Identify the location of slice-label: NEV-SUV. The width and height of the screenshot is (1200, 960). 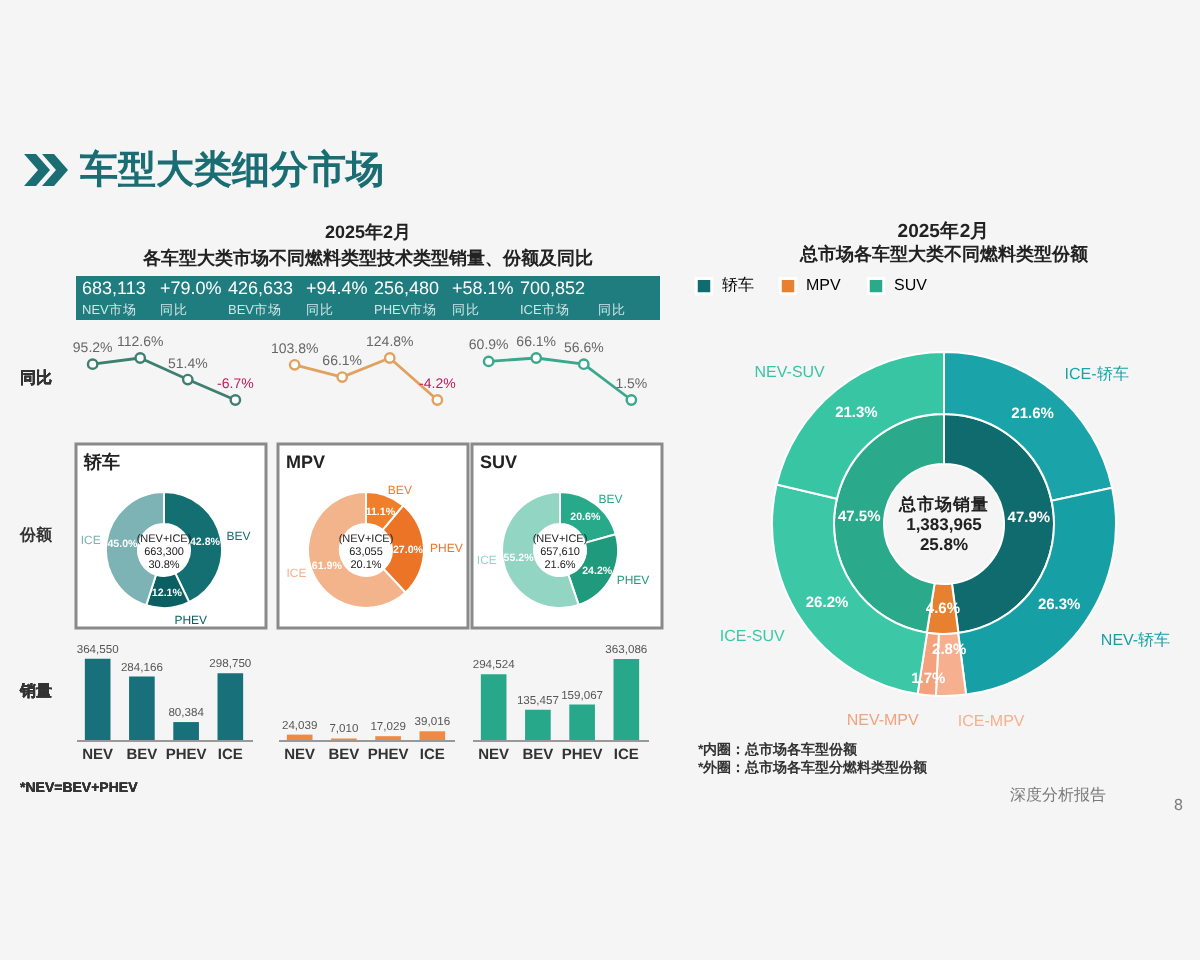
(790, 372).